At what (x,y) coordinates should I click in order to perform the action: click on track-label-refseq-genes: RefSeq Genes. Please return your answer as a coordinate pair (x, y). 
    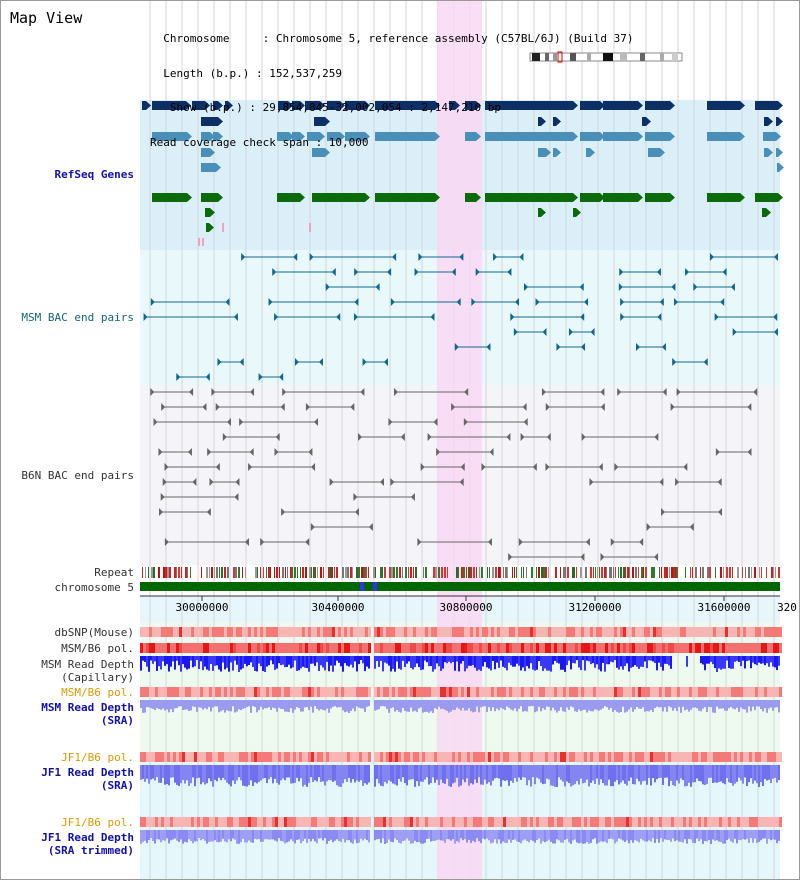
    Looking at the image, I should click on (94, 174).